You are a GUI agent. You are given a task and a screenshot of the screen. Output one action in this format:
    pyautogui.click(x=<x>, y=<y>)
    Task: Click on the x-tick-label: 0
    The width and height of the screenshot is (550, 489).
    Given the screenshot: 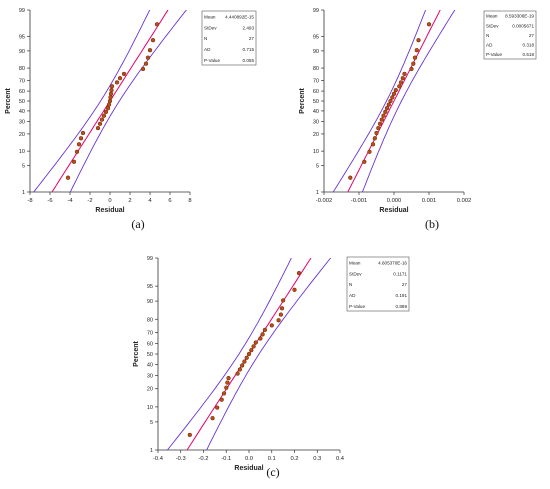 What is the action you would take?
    pyautogui.click(x=109, y=201)
    